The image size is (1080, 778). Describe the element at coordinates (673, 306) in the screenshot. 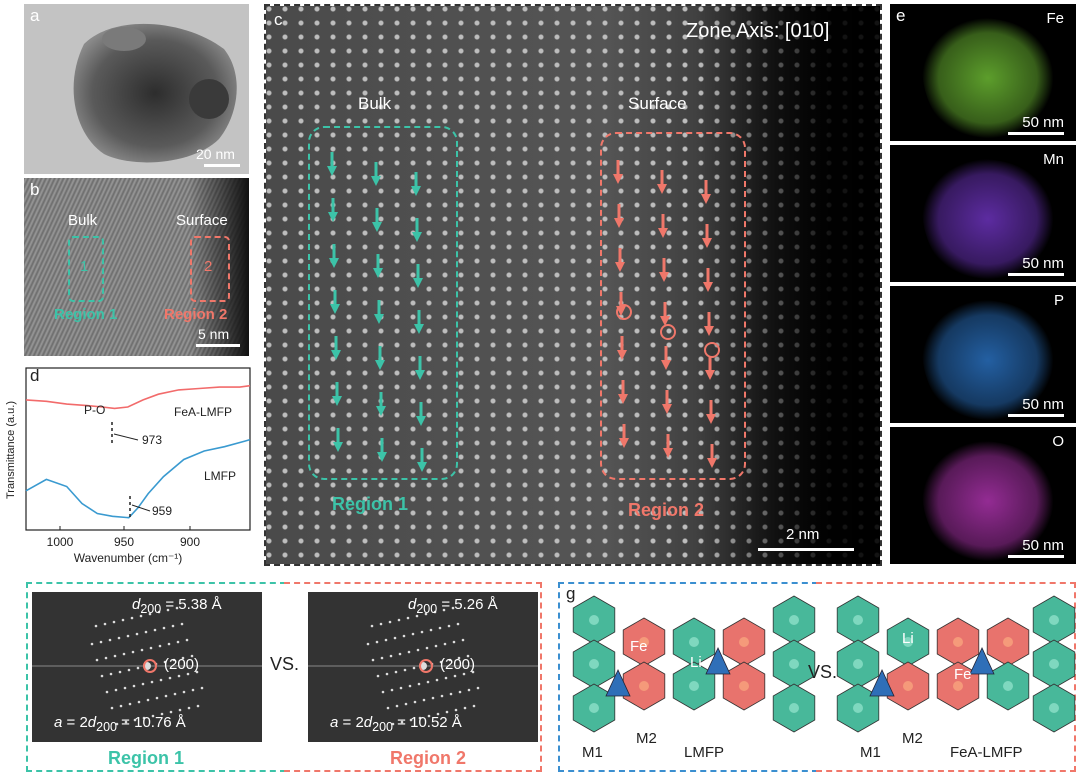

I see `region-2-box-c` at that location.